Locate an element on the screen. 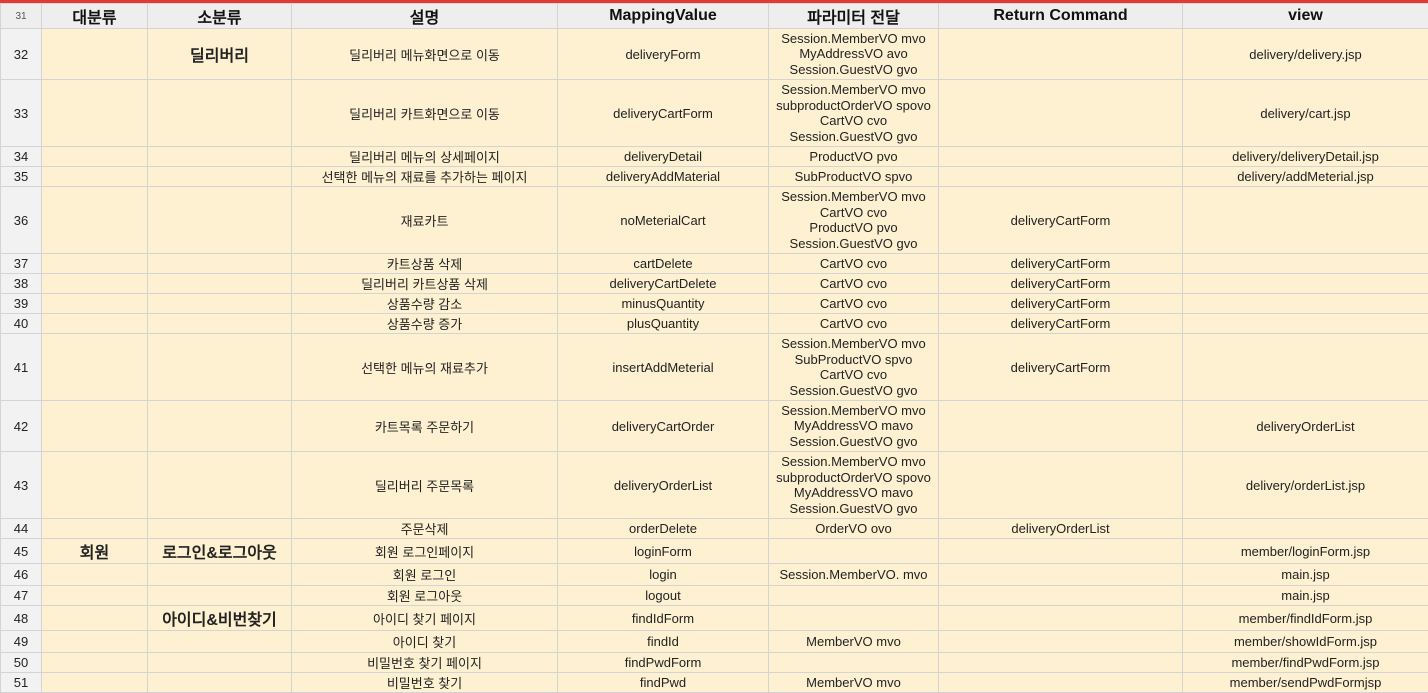 This screenshot has width=1428, height=693. cell-mapping-value: plusQuantity is located at coordinates (663, 324).